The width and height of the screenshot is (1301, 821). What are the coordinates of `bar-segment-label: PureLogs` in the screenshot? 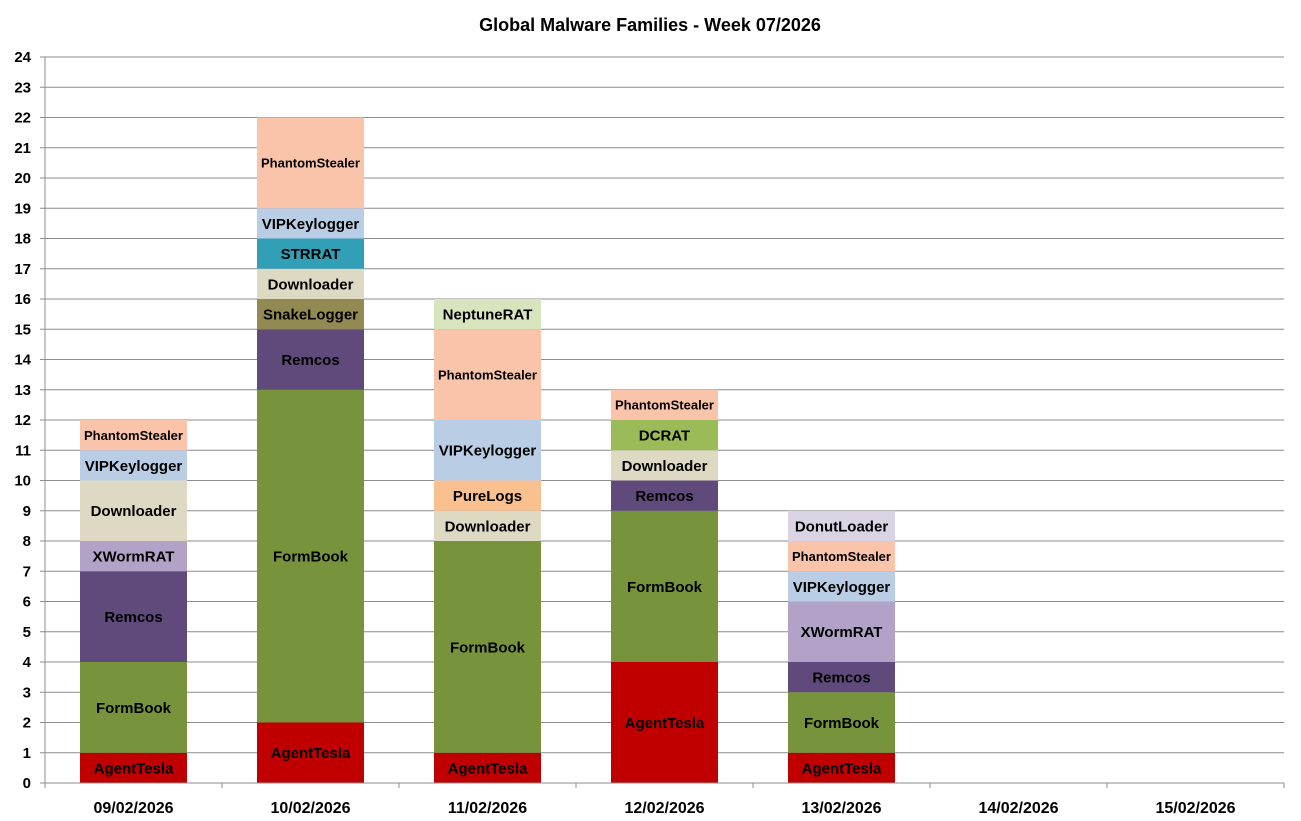 It's located at (487, 496).